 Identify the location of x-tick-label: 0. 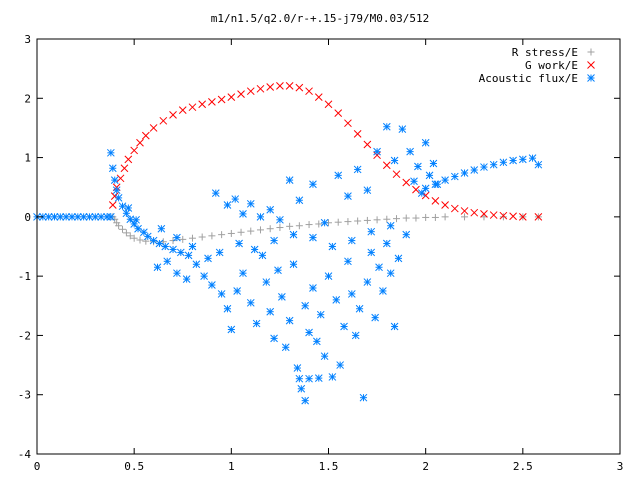
(37, 466).